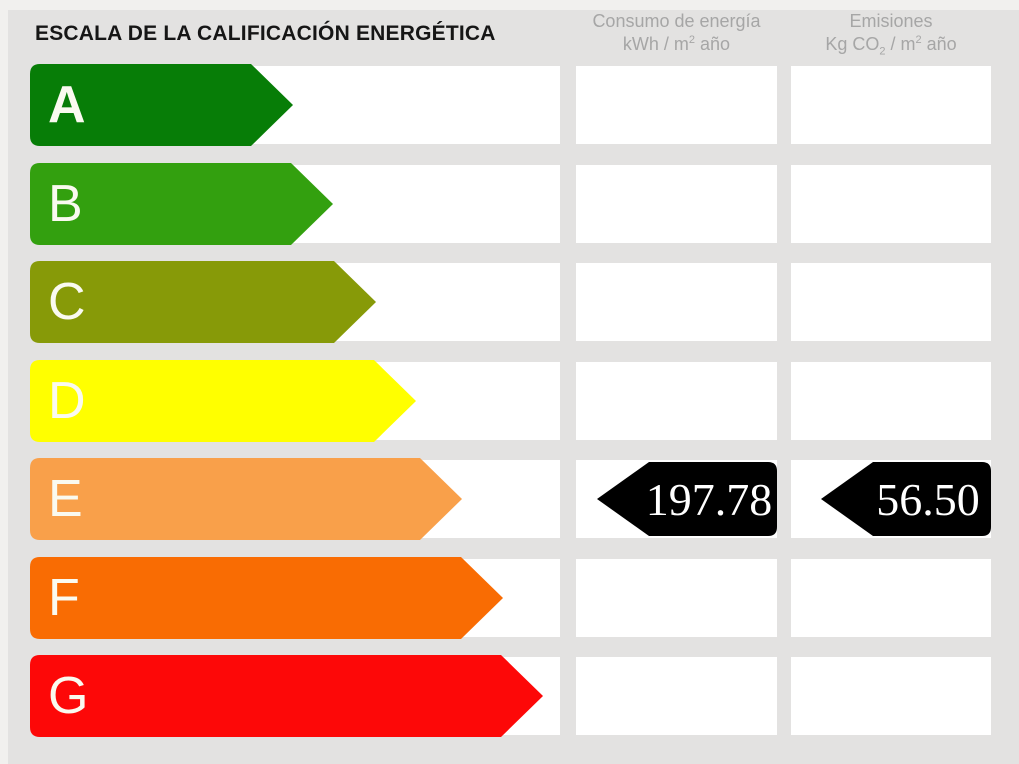 This screenshot has width=1019, height=764. I want to click on subscript-2: 2, so click(882, 51).